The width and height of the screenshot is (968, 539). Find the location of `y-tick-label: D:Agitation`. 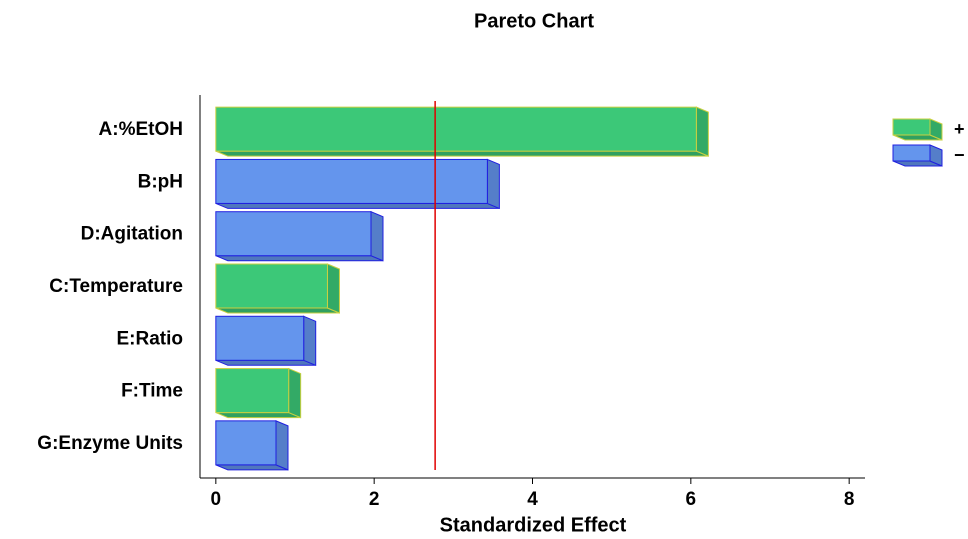

y-tick-label: D:Agitation is located at coordinates (132, 234).